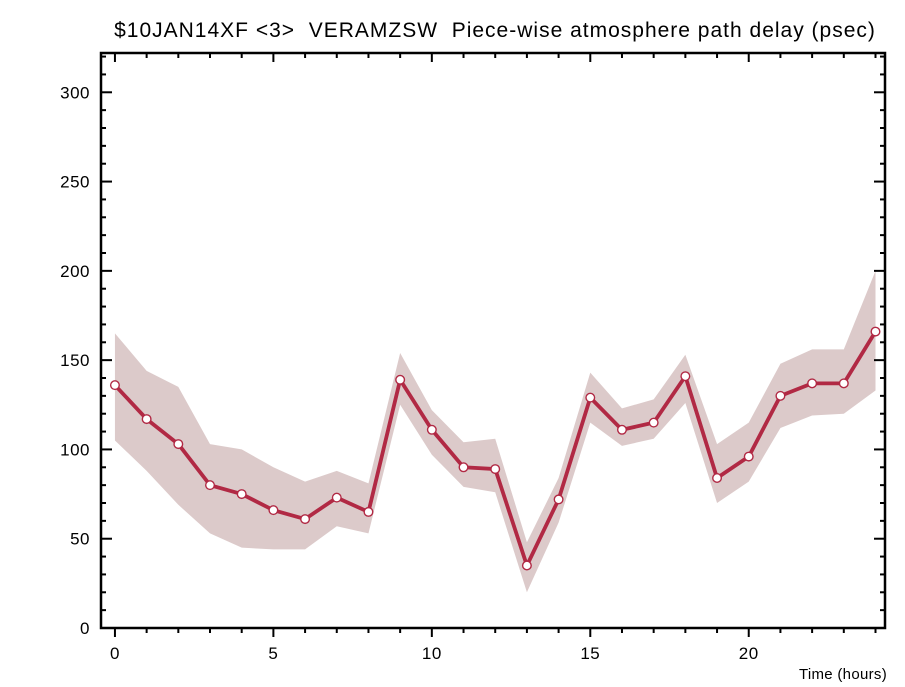 The height and width of the screenshot is (687, 905). I want to click on y-tick-label: 150, so click(75, 360).